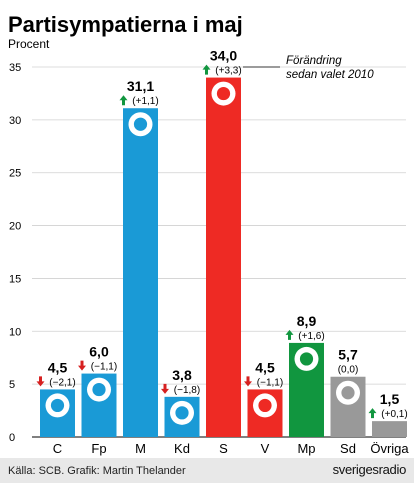 The height and width of the screenshot is (483, 414). What do you see at coordinates (15, 121) in the screenshot?
I see `y-tick-label: 30` at bounding box center [15, 121].